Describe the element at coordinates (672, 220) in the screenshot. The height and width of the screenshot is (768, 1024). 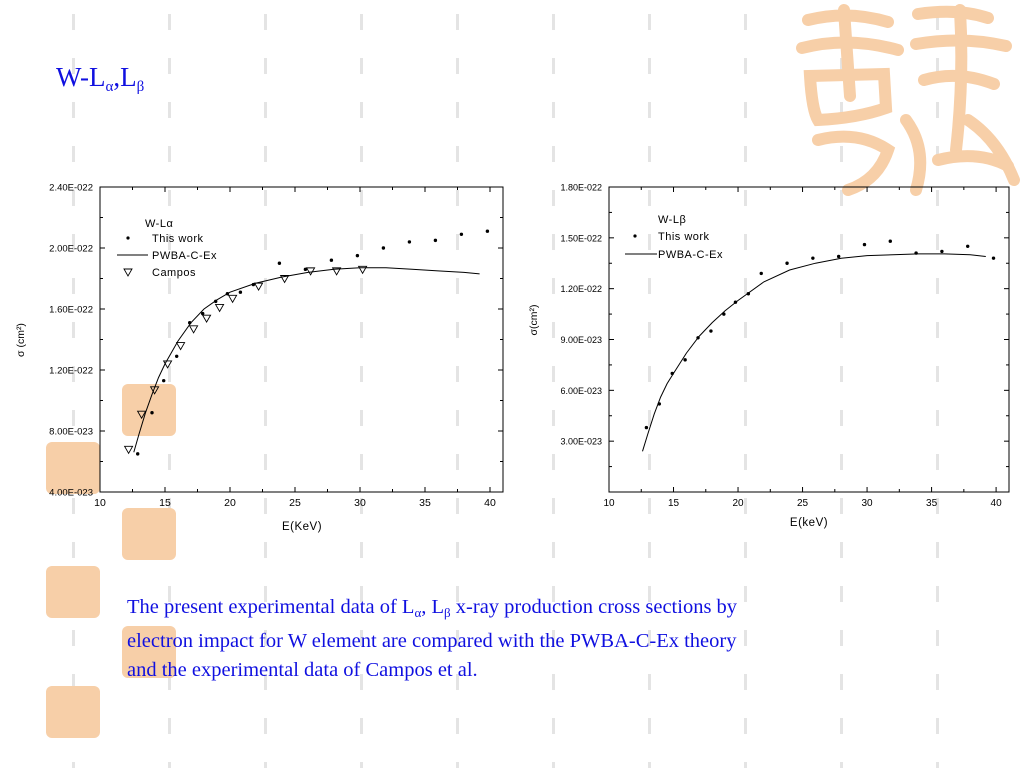
I see `legend-title: W-Lβ` at that location.